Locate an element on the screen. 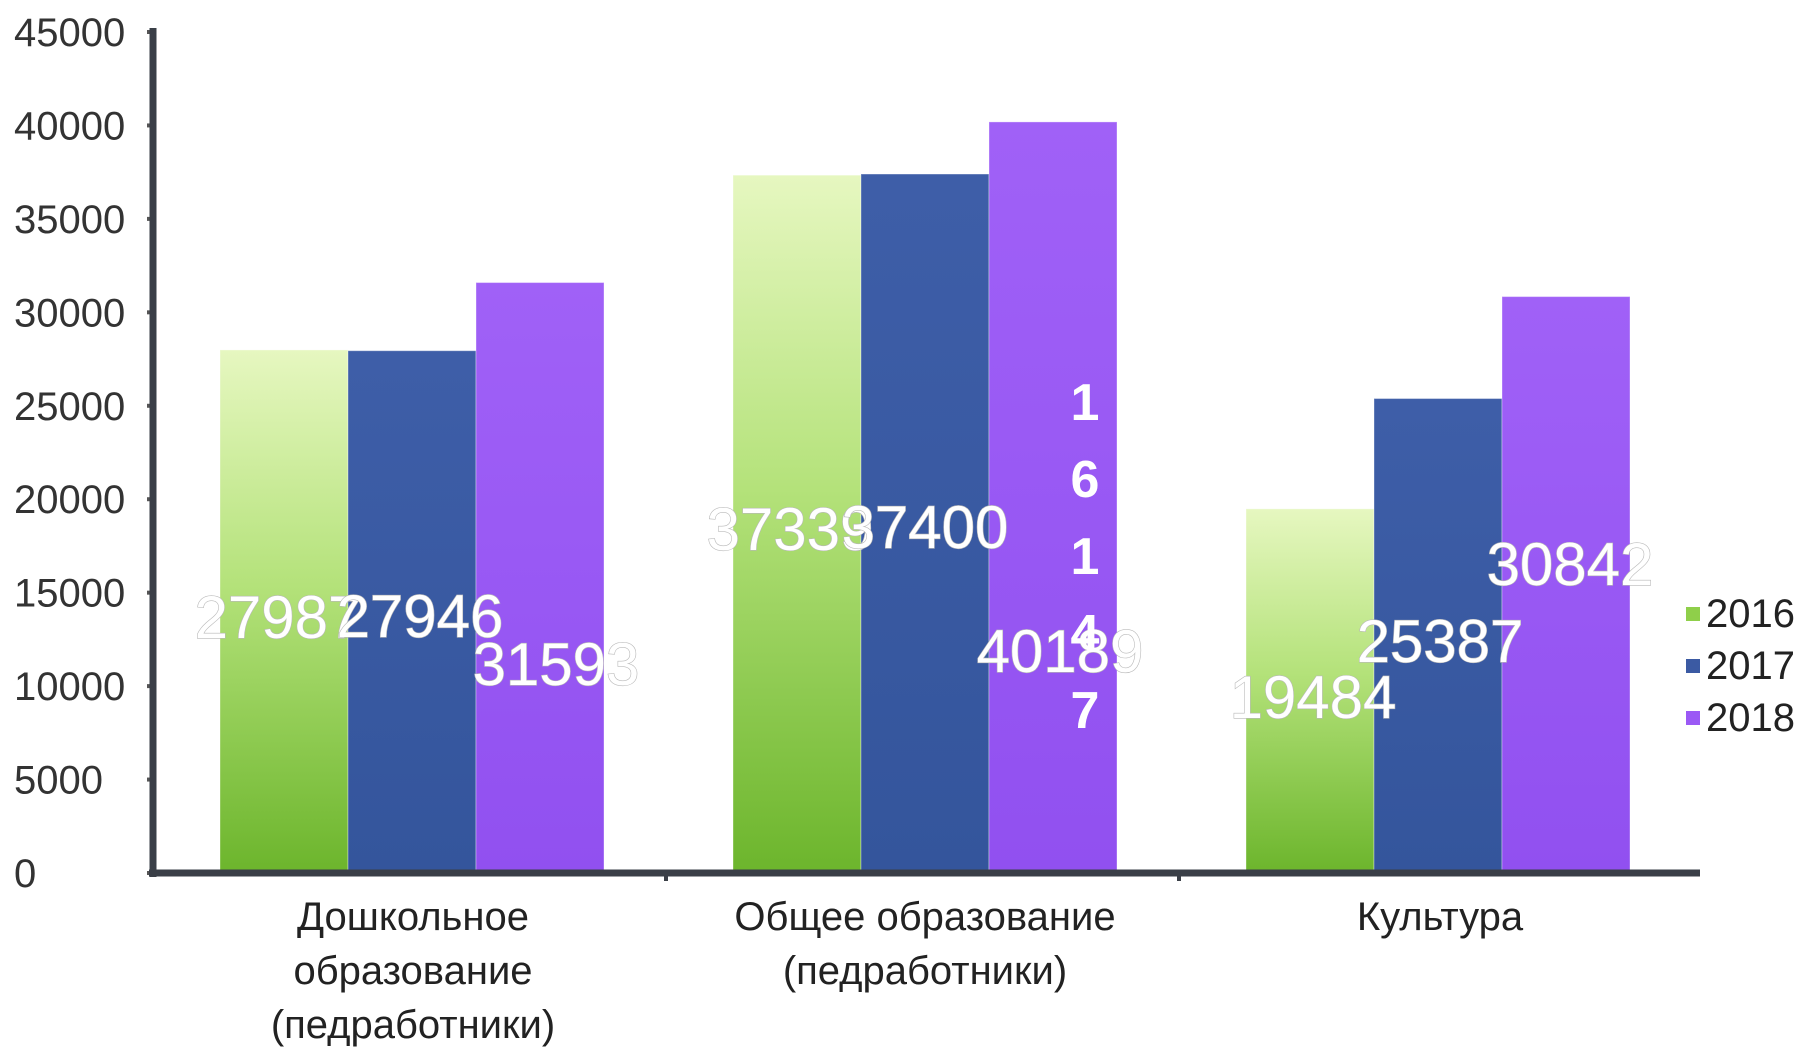 The height and width of the screenshot is (1047, 1816). vertical-annotation-char: 4 is located at coordinates (1085, 634).